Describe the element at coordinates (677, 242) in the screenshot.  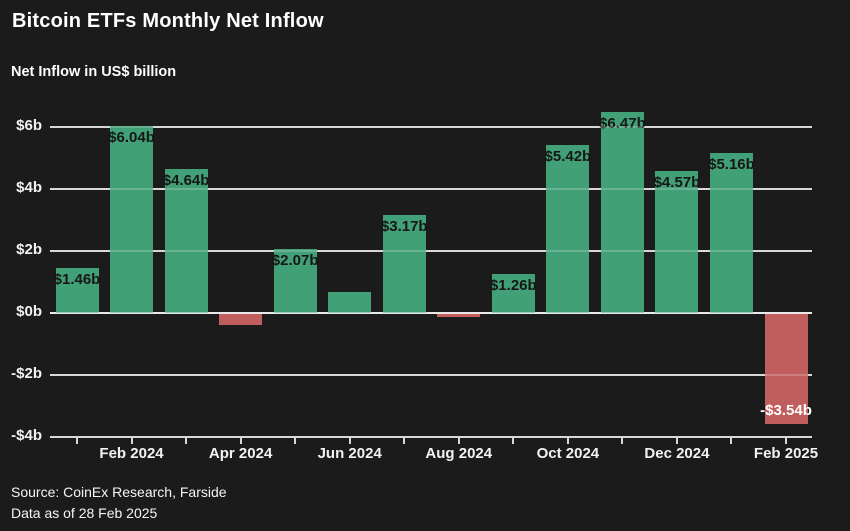
I see `bar-dec-2024` at that location.